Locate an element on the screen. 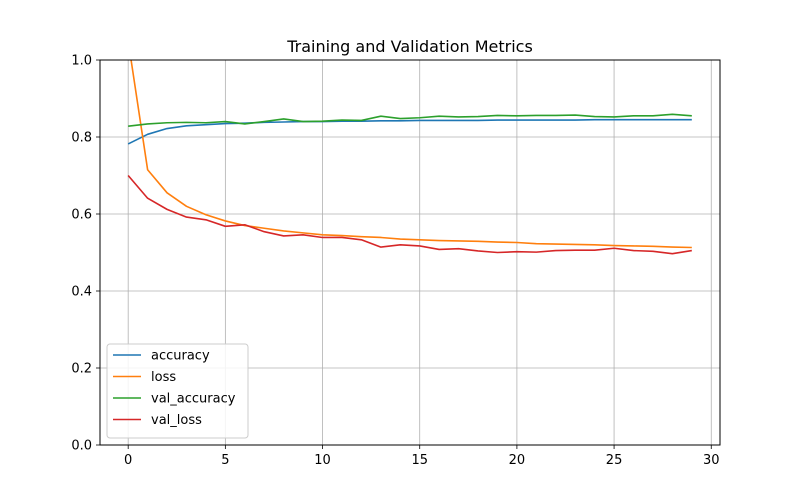 This screenshot has width=800, height=500. legend-label: val_accuracy is located at coordinates (193, 399).